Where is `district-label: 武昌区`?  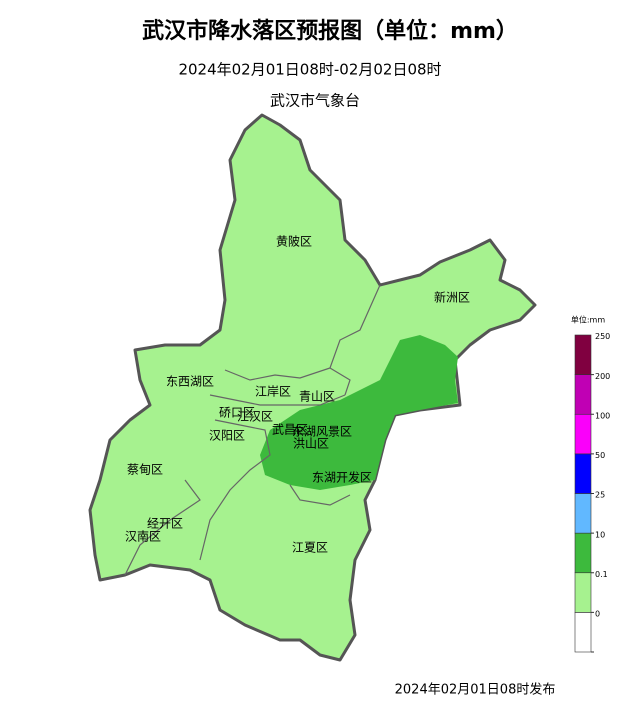
district-label: 武昌区 is located at coordinates (290, 430).